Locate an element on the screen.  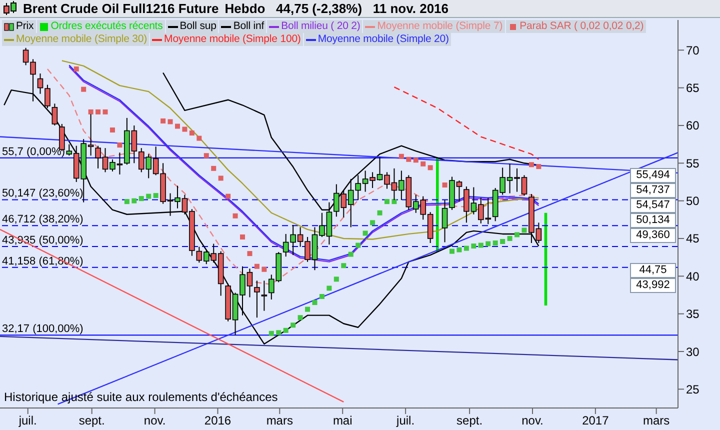
y-tick-label: 40 is located at coordinates (693, 276).